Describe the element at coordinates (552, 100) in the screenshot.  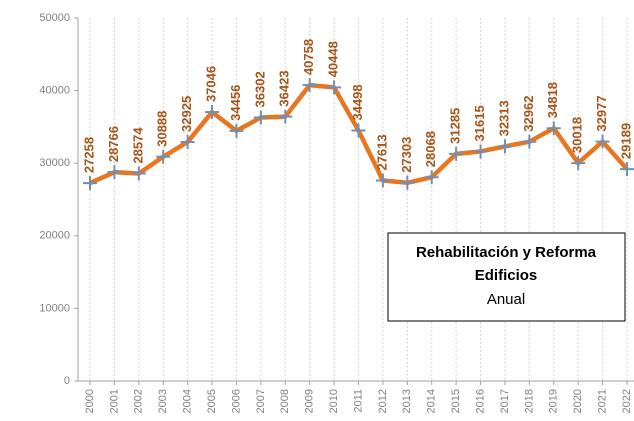
I see `data-label: 34818` at that location.